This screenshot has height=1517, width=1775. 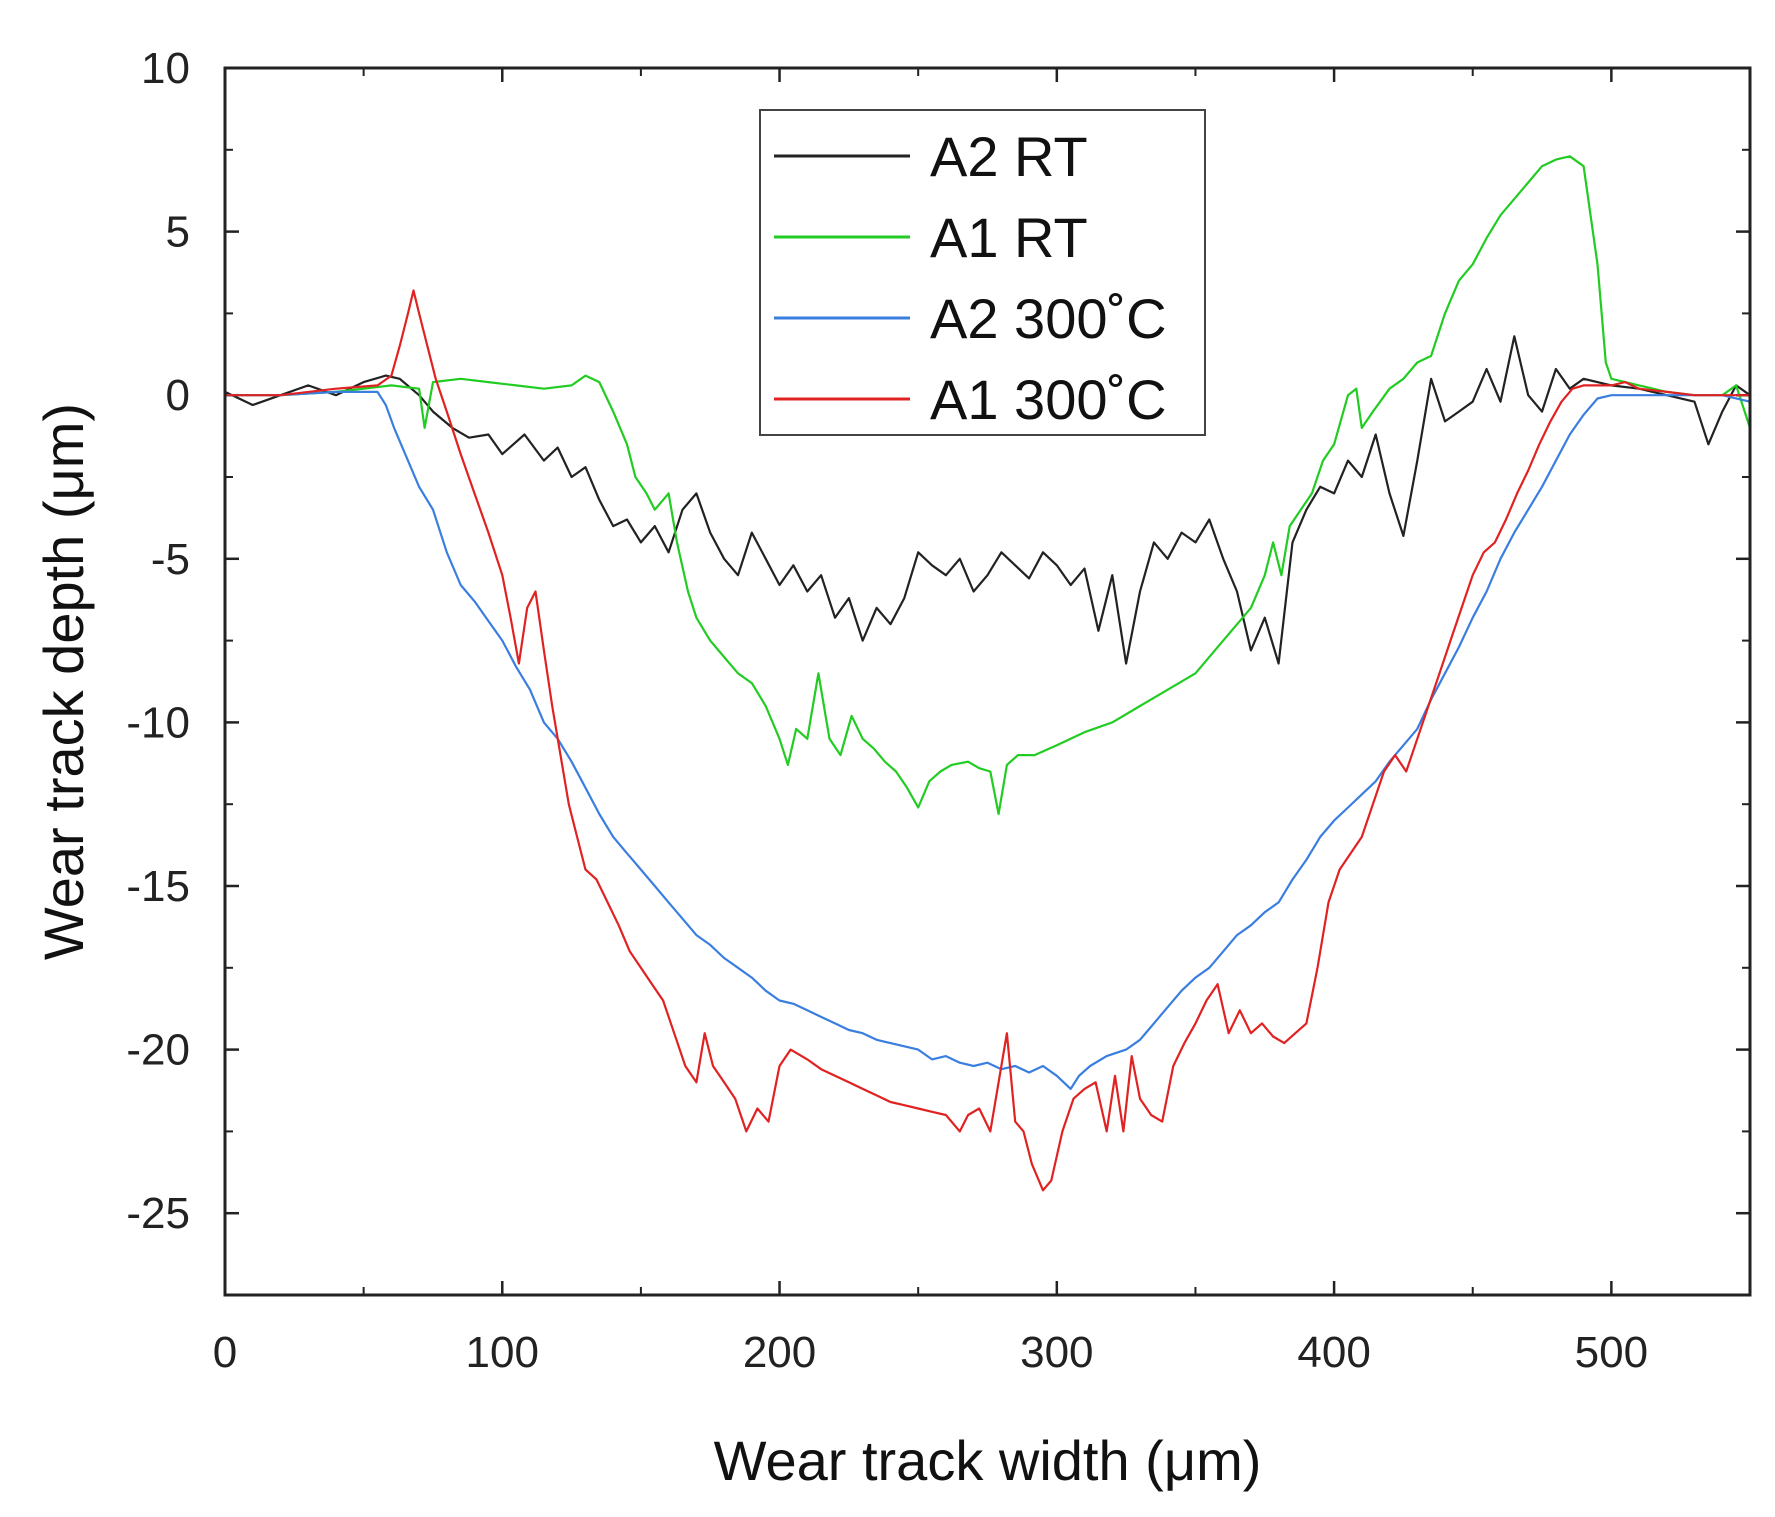 I want to click on legend: A2 RT A1 RT A2 300˚C A1 300˚C, so click(x=982, y=272).